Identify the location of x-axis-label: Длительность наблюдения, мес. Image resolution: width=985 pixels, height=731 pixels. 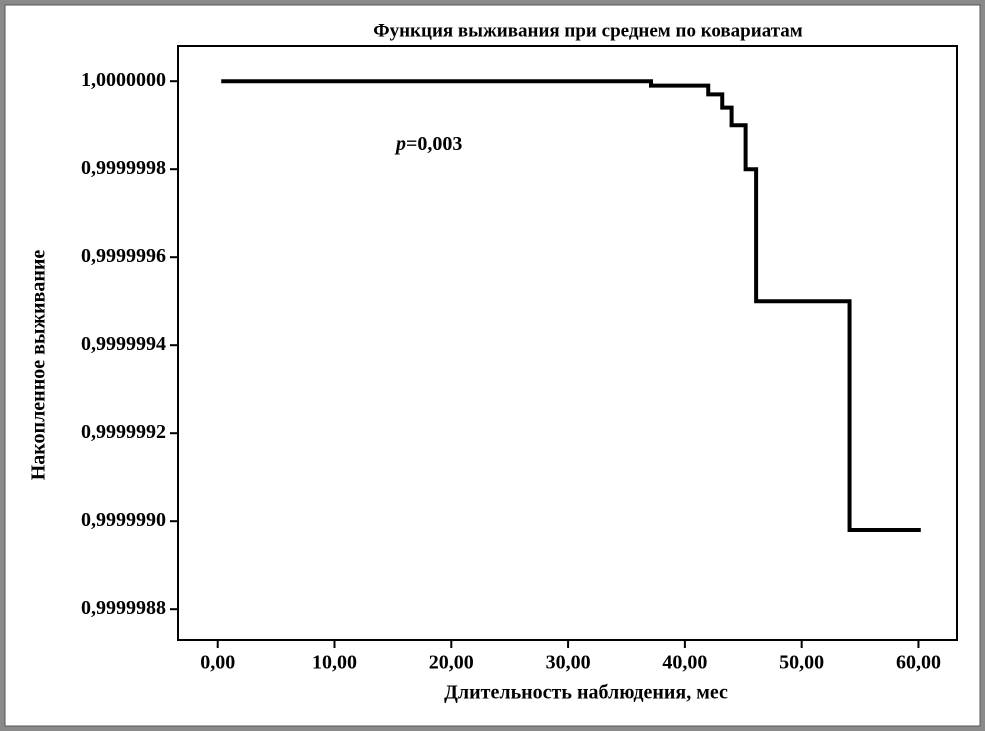
(586, 693).